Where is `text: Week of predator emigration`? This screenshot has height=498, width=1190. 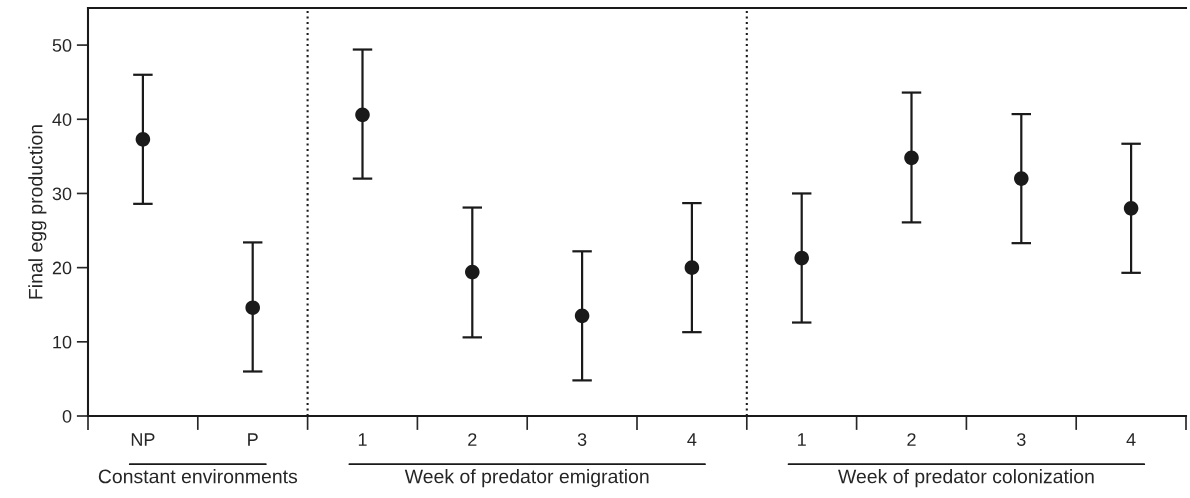 text: Week of predator emigration is located at coordinates (526, 478).